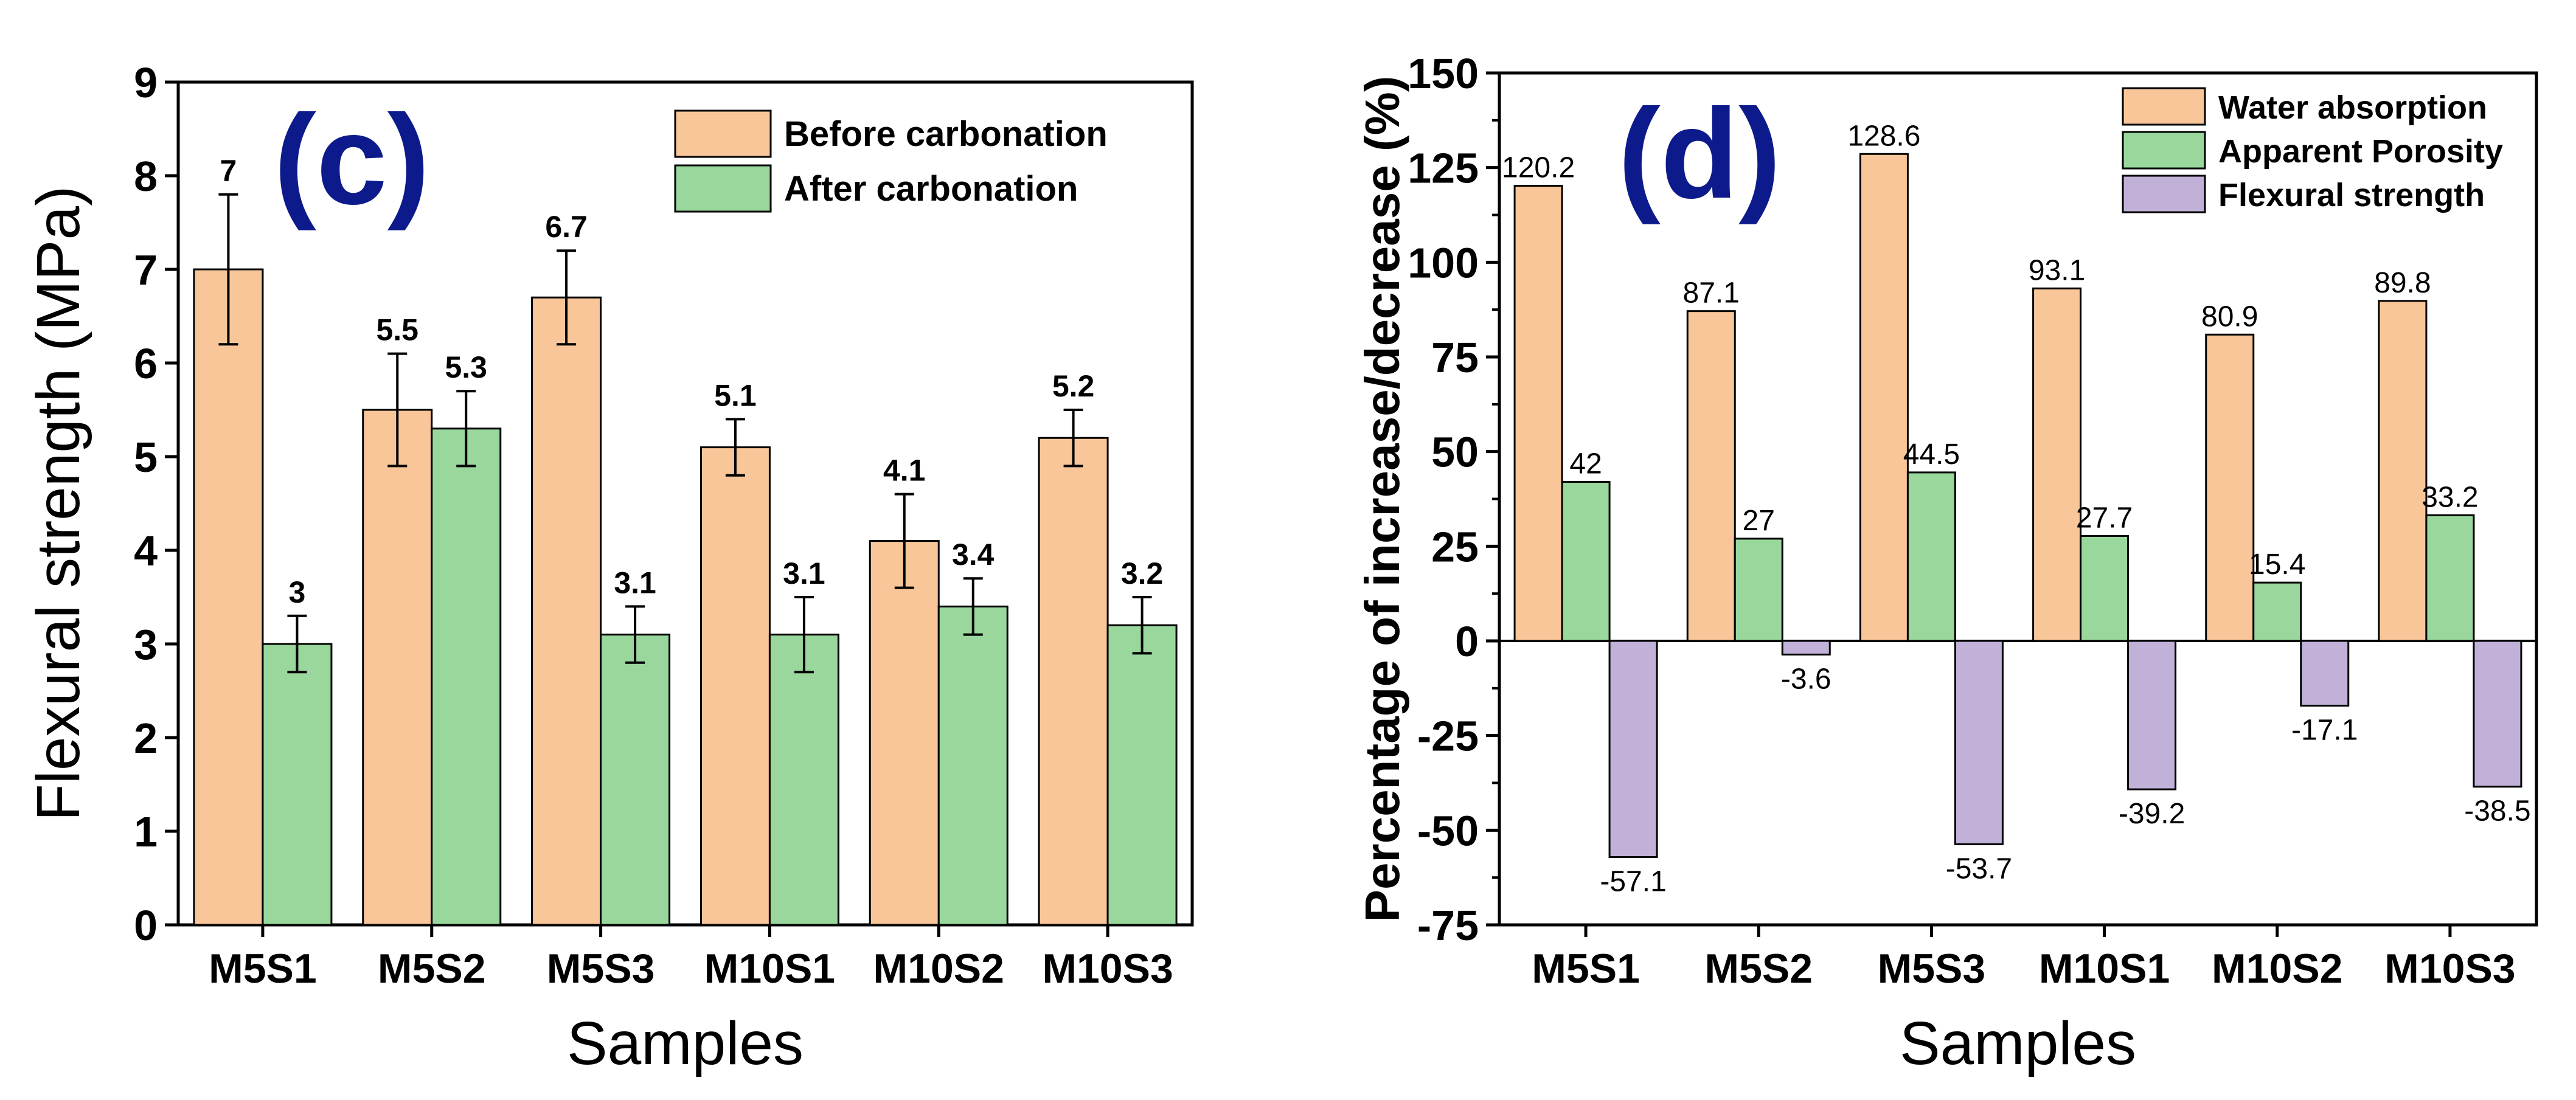  I want to click on bar-flexural-strength-m5s3, so click(1979, 742).